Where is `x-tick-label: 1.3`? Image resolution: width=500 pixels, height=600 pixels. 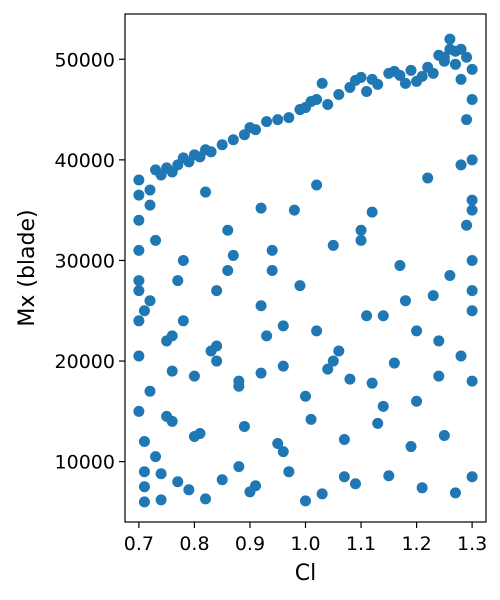
x-tick-label: 1.3 is located at coordinates (472, 544).